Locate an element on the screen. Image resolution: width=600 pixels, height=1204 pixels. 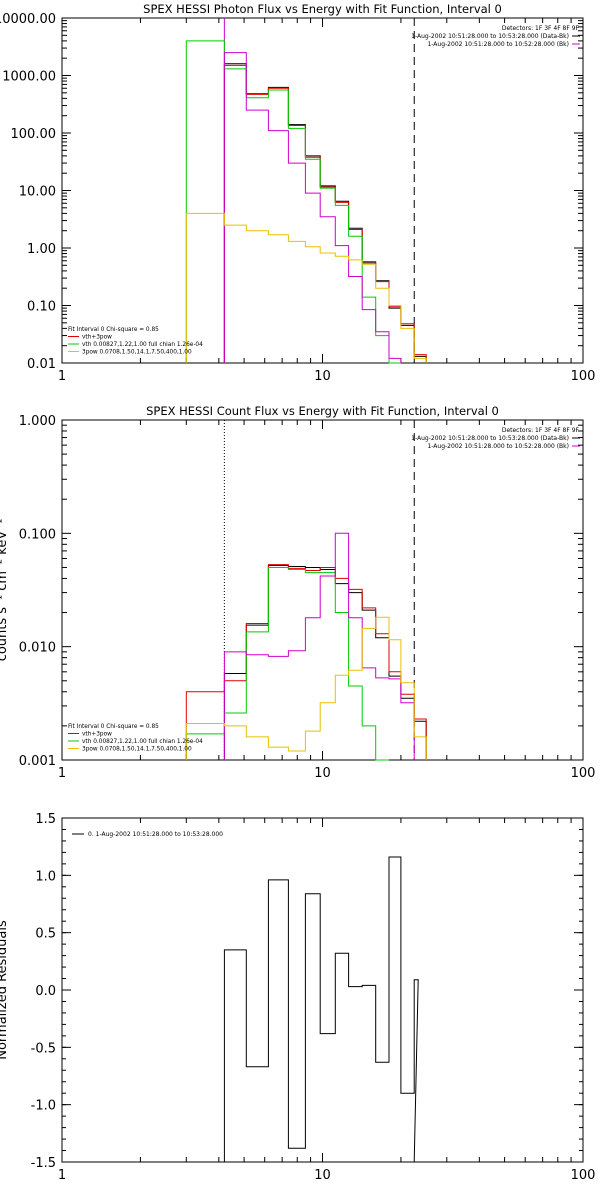
y-axis-label: counts s⁻¹ cm⁻² keV⁻¹ is located at coordinates (5, 590).